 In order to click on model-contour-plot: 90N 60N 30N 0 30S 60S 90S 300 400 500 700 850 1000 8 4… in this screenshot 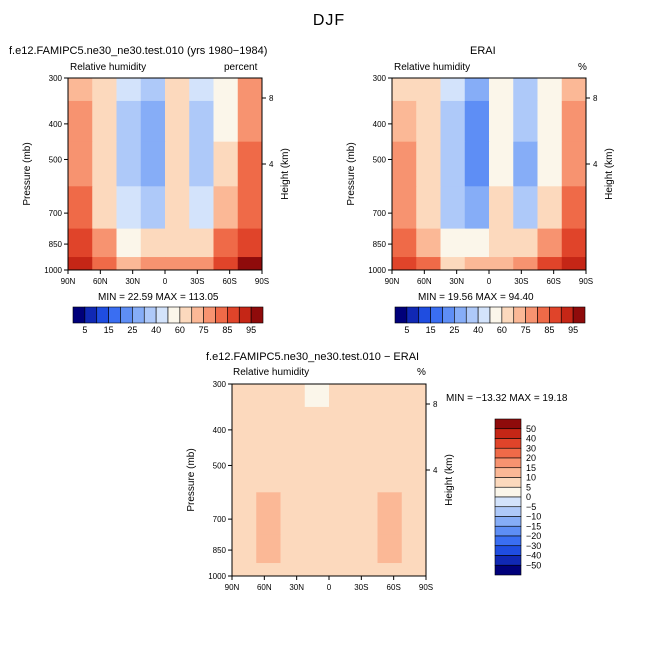, I will do `click(156, 180)`.